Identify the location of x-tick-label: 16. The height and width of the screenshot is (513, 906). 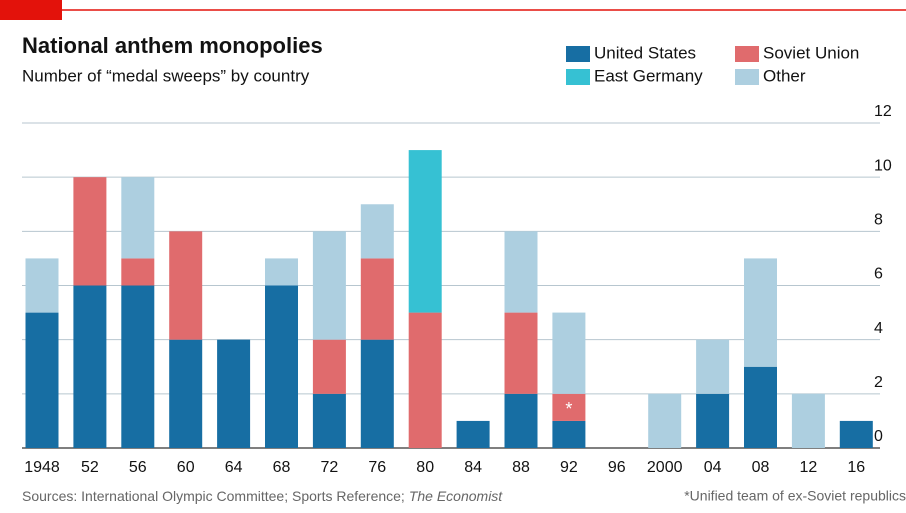
(856, 467).